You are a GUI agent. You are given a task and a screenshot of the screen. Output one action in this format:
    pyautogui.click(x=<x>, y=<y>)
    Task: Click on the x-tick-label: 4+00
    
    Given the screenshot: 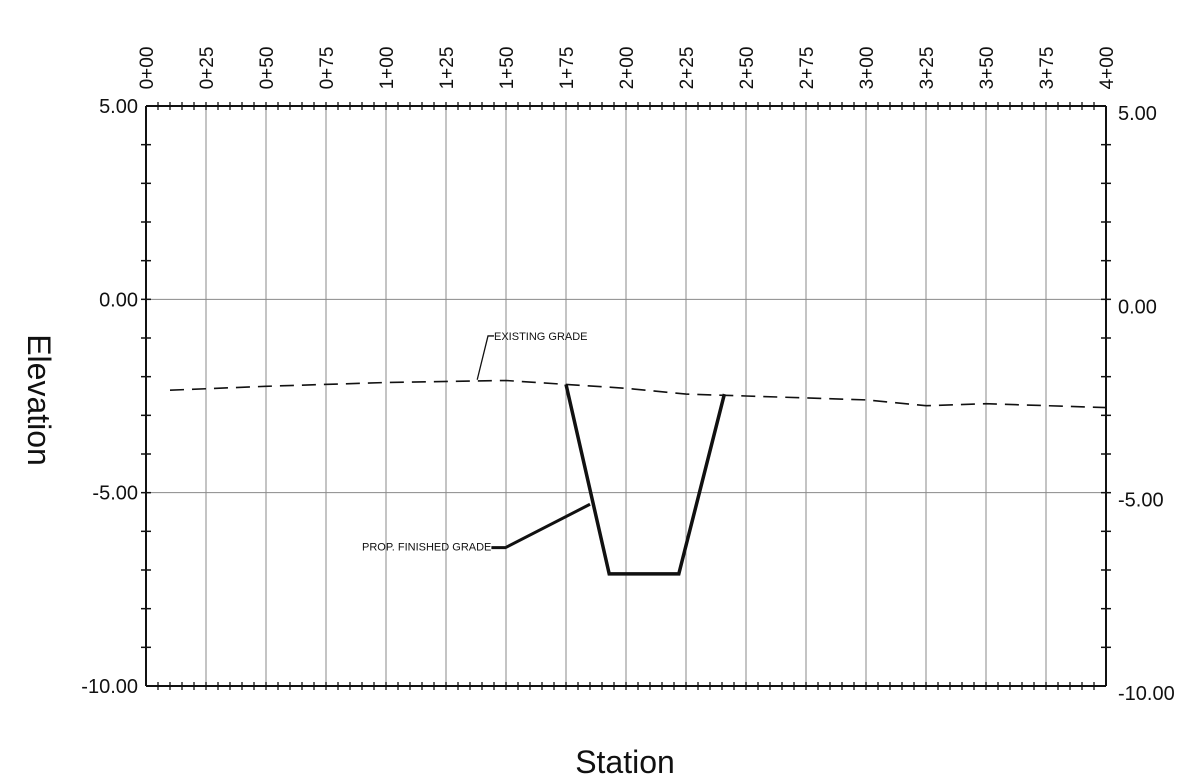 What is the action you would take?
    pyautogui.click(x=1107, y=68)
    